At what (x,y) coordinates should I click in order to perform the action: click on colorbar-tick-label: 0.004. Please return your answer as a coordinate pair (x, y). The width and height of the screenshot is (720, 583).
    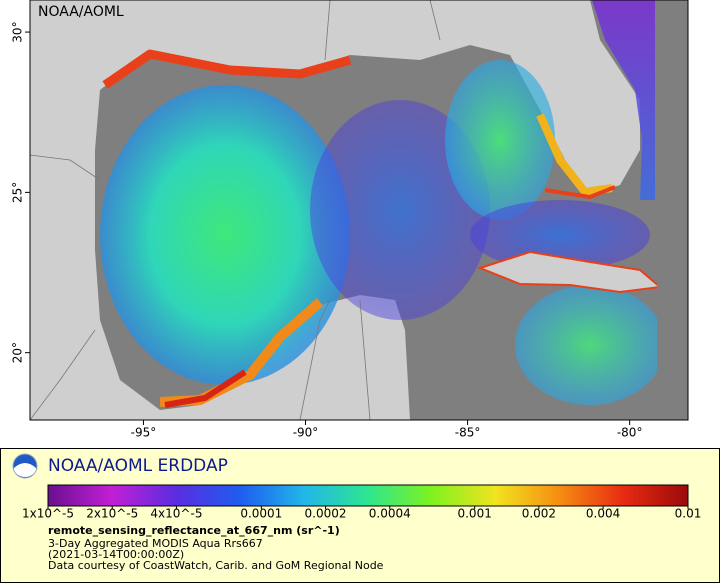
    Looking at the image, I should click on (603, 514).